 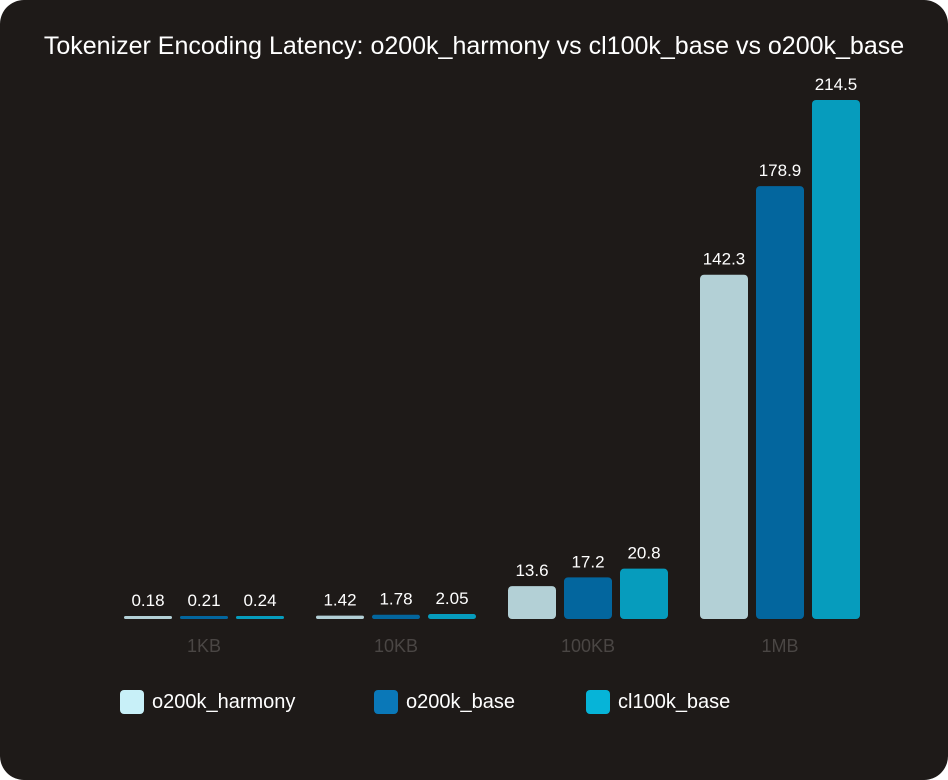 I want to click on data-label: 214.5, so click(x=836, y=84).